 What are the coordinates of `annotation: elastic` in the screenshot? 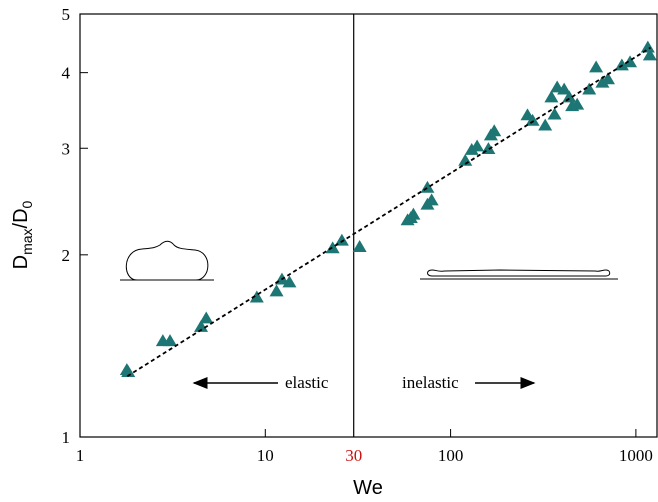 It's located at (307, 382).